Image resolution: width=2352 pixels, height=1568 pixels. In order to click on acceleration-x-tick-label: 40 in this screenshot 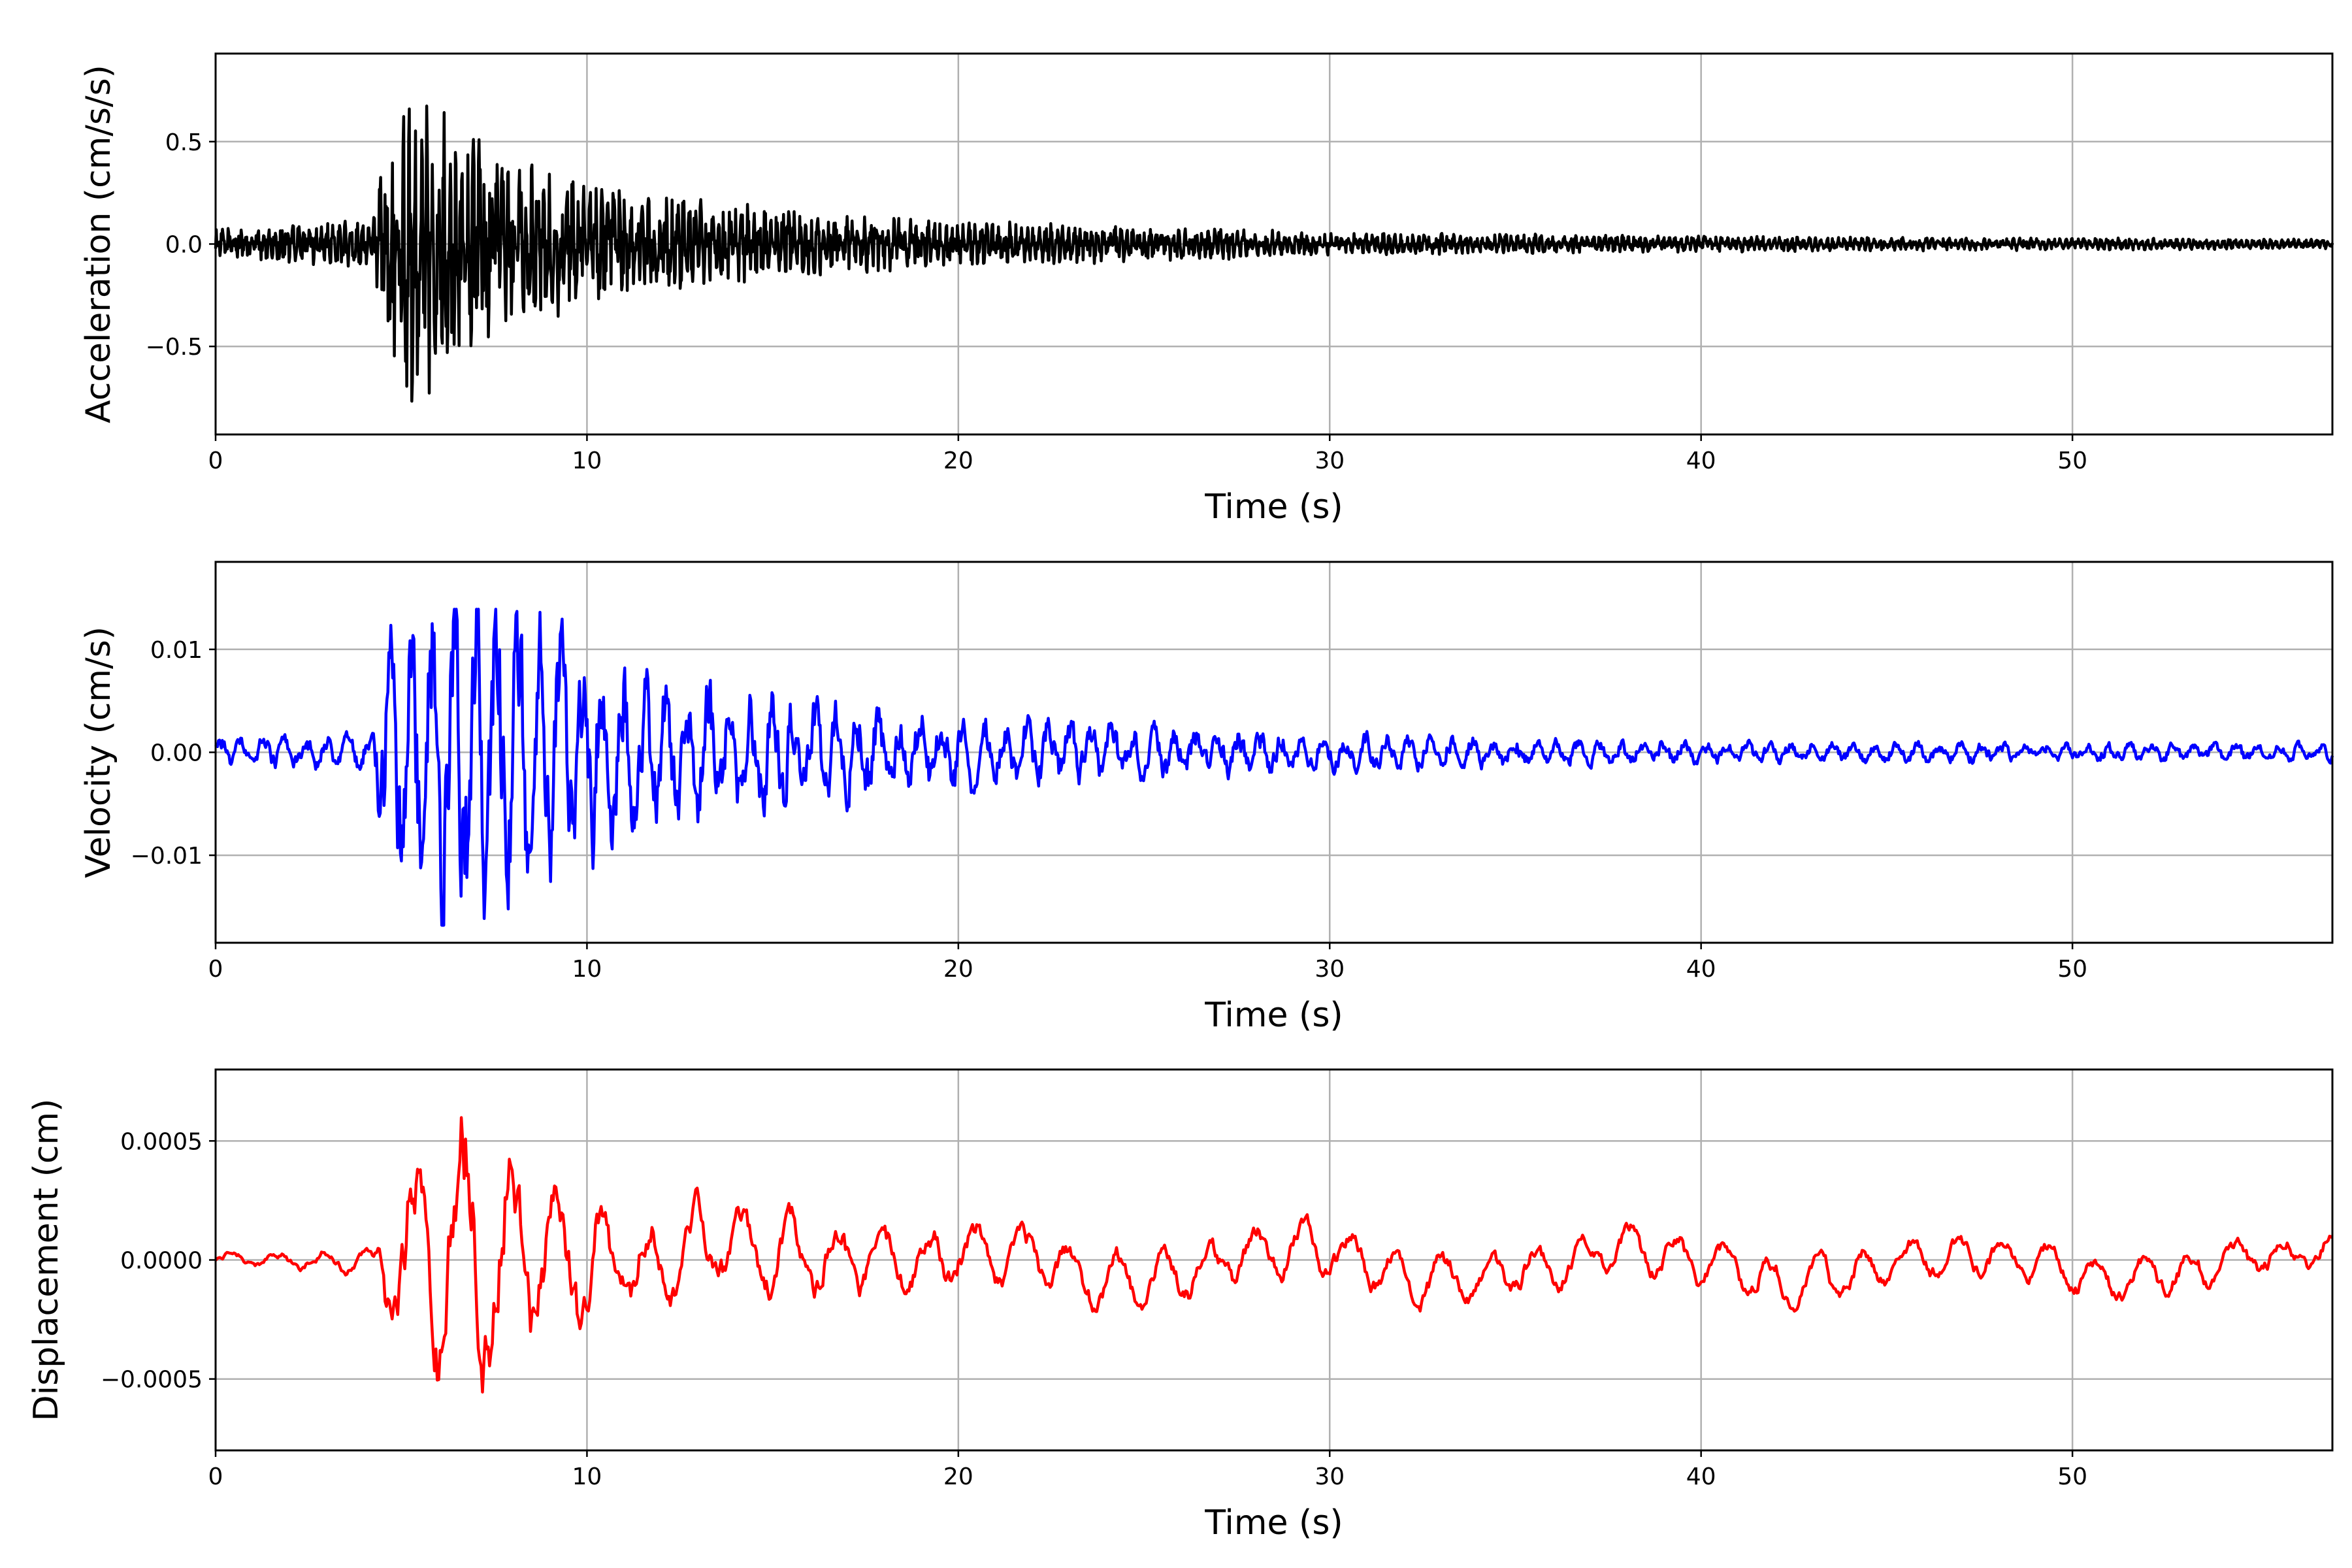, I will do `click(1701, 461)`.